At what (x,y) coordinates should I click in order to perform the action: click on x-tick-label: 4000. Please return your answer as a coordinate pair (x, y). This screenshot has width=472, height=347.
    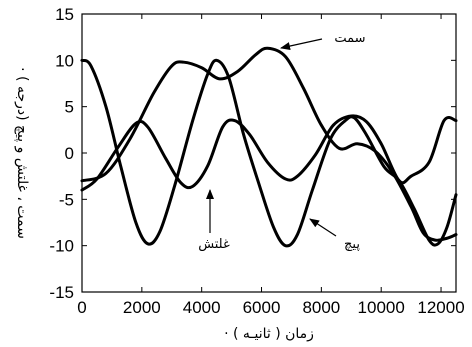
    Looking at the image, I should click on (202, 307).